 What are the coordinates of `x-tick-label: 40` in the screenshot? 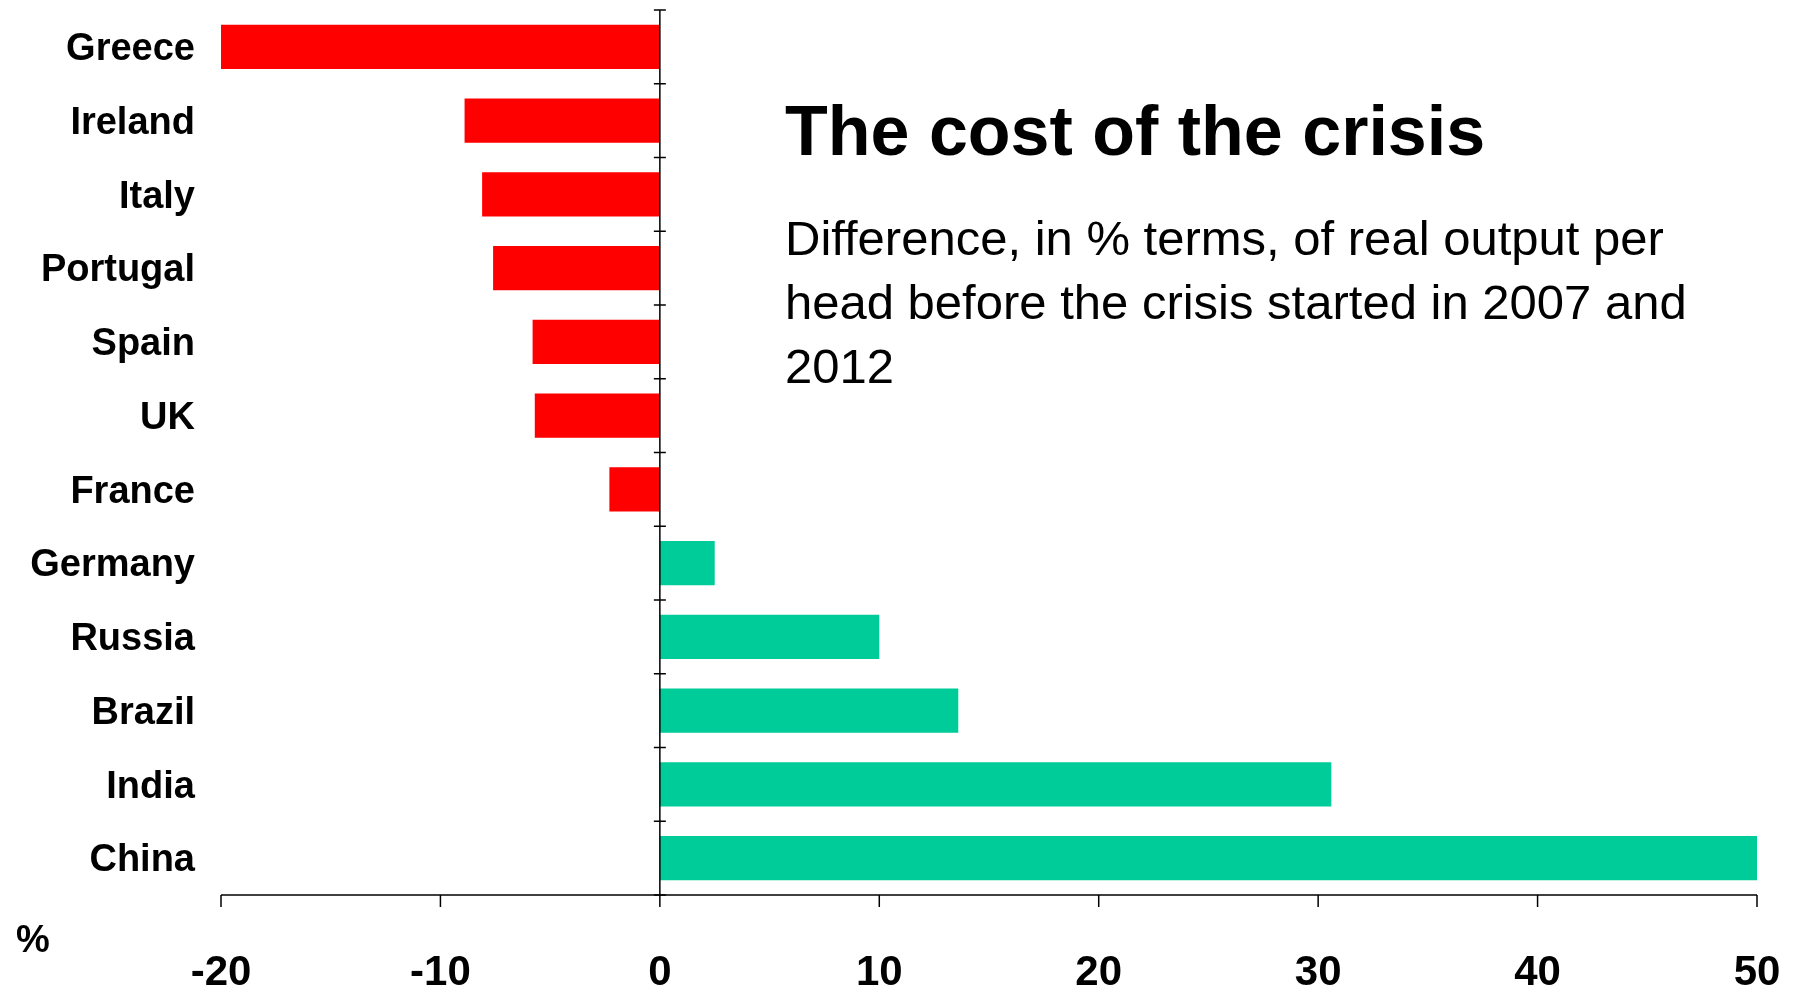 It's located at (1537, 969).